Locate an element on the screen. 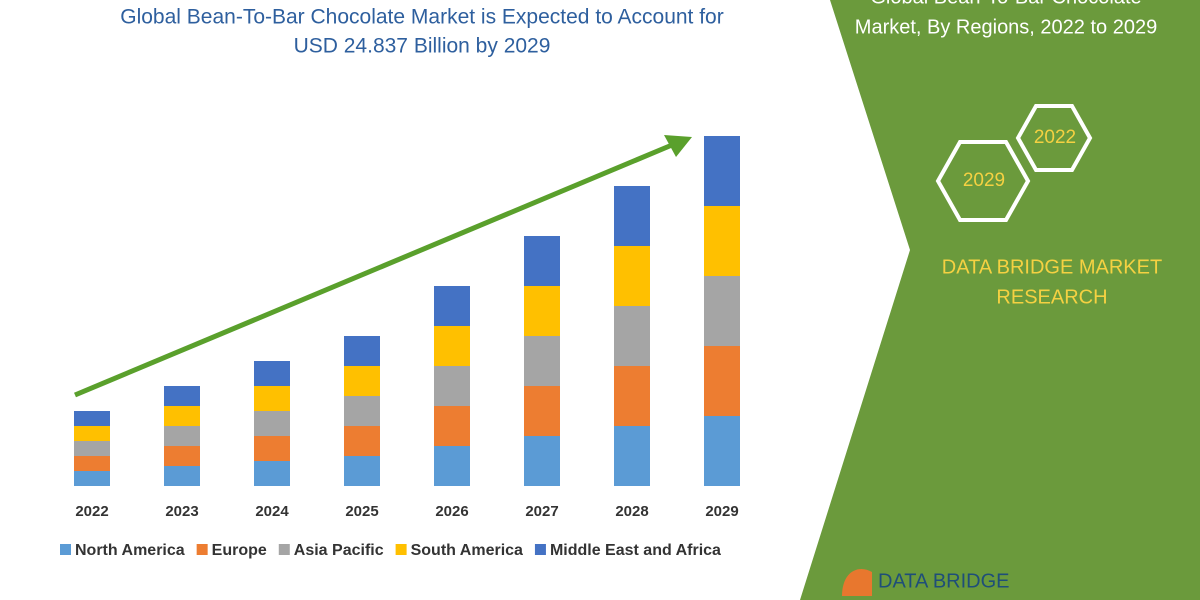 This screenshot has height=600, width=1200. x-tick-label: 2026 is located at coordinates (451, 511).